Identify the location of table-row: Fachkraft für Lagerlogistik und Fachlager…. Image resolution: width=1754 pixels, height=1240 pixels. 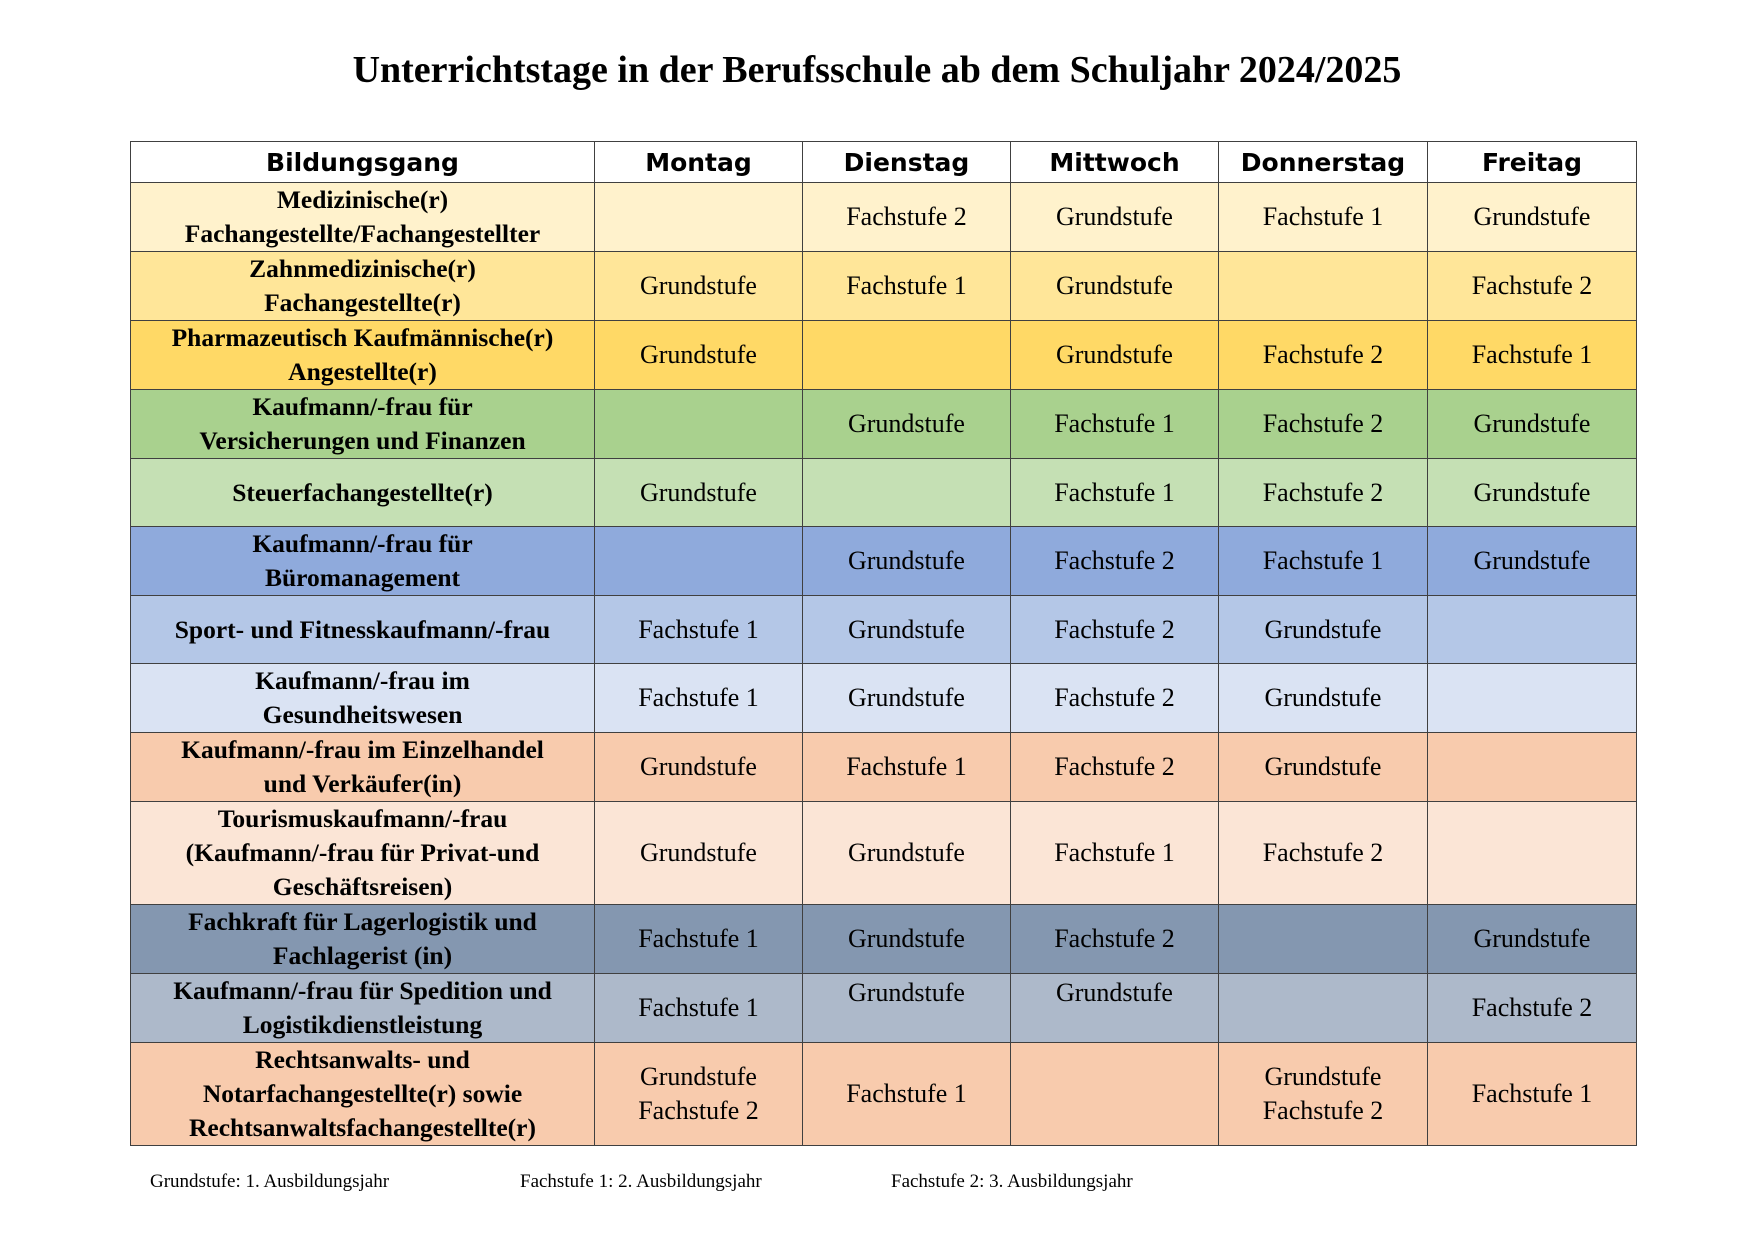
(883, 939).